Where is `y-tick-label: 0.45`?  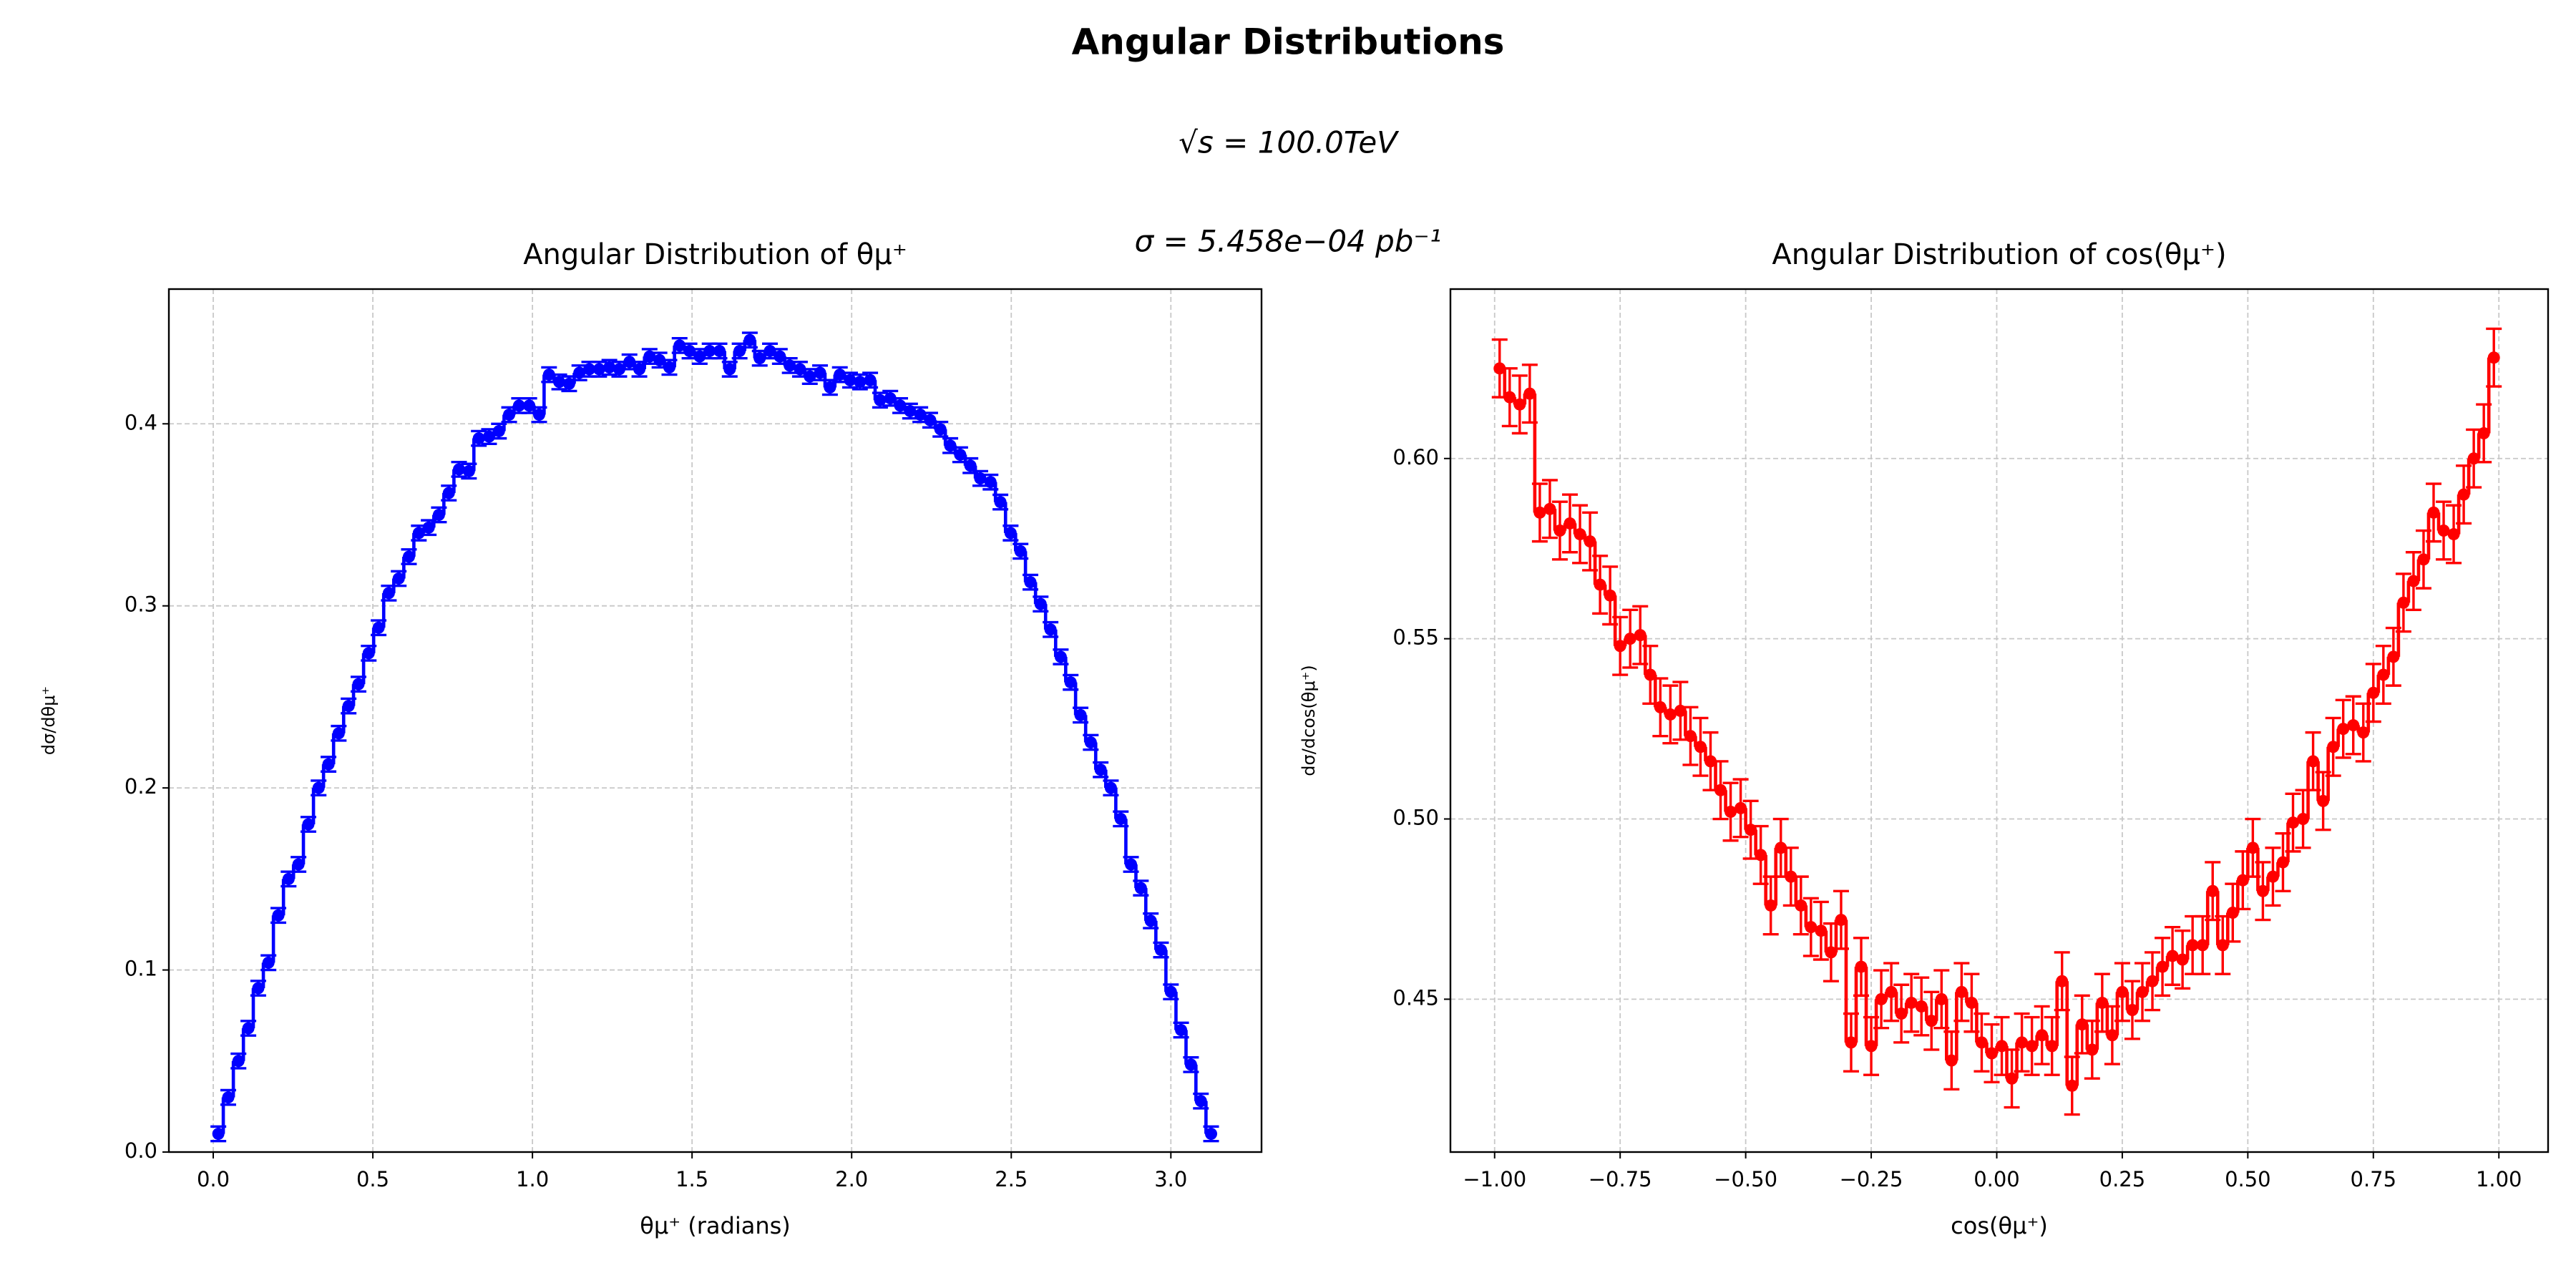
y-tick-label: 0.45 is located at coordinates (1415, 997).